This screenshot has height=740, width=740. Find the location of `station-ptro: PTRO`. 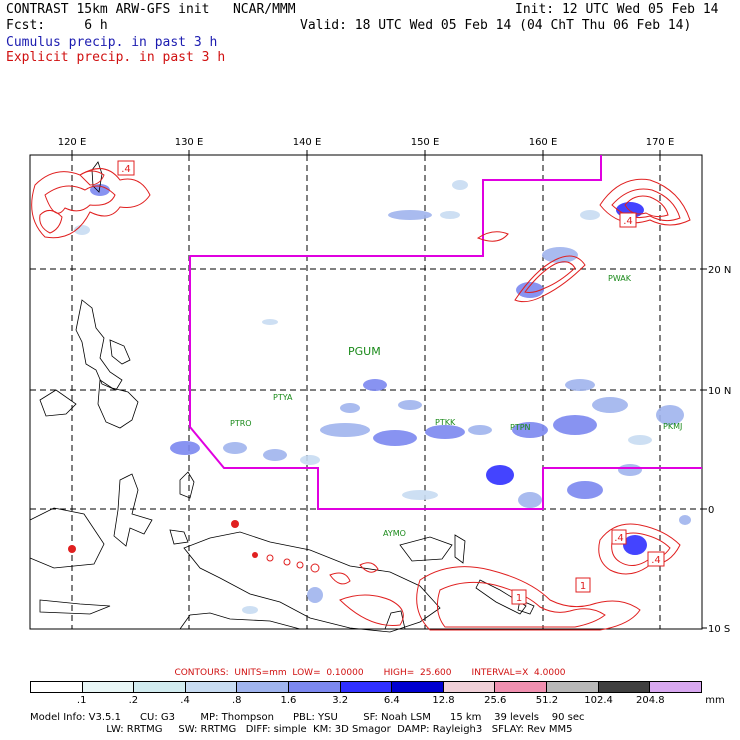

station-ptro: PTRO is located at coordinates (241, 423).